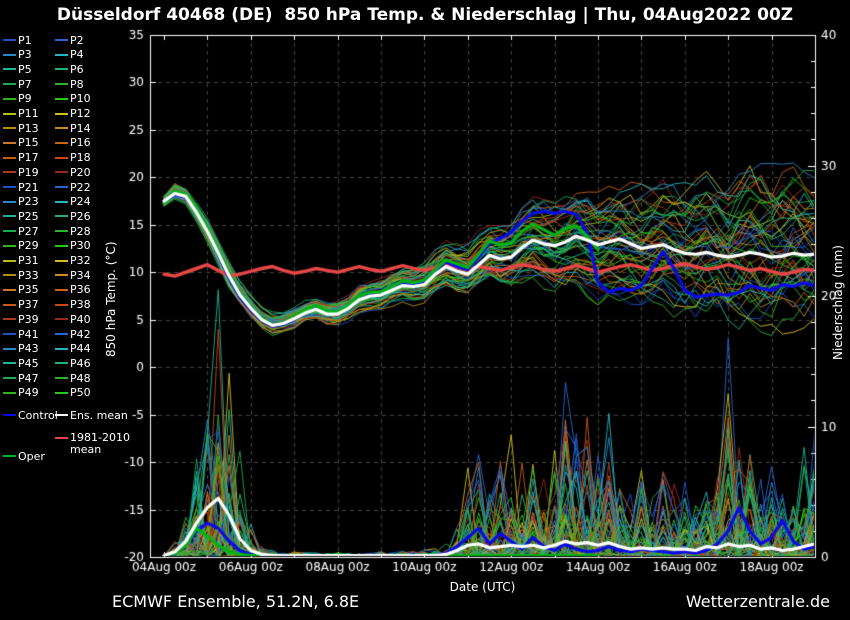 The height and width of the screenshot is (620, 850). Describe the element at coordinates (28, 158) in the screenshot. I see `legend-label: P17` at that location.